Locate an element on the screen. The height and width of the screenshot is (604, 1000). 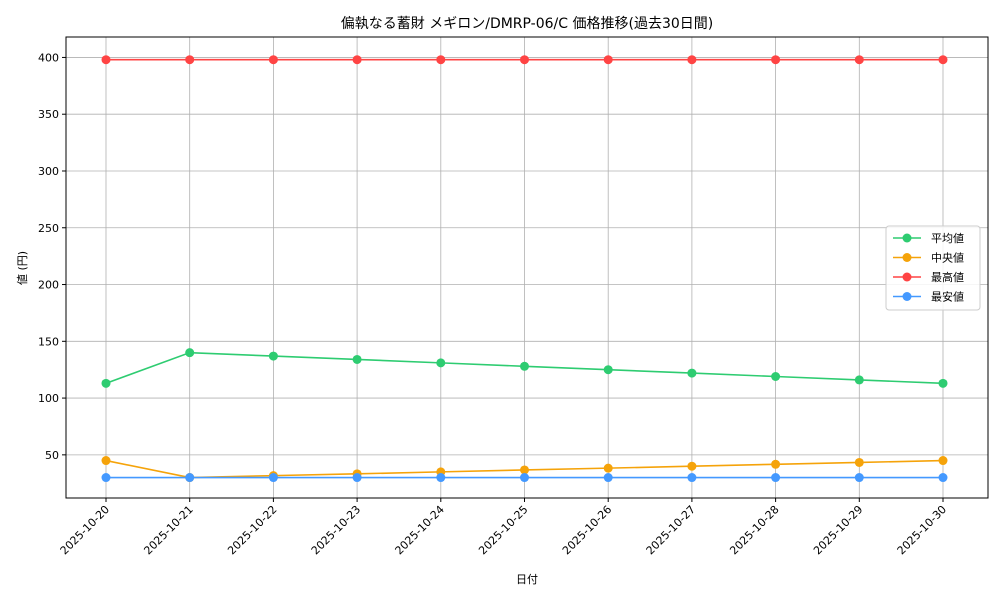
y-tick-label: 50 is located at coordinates (52, 455).